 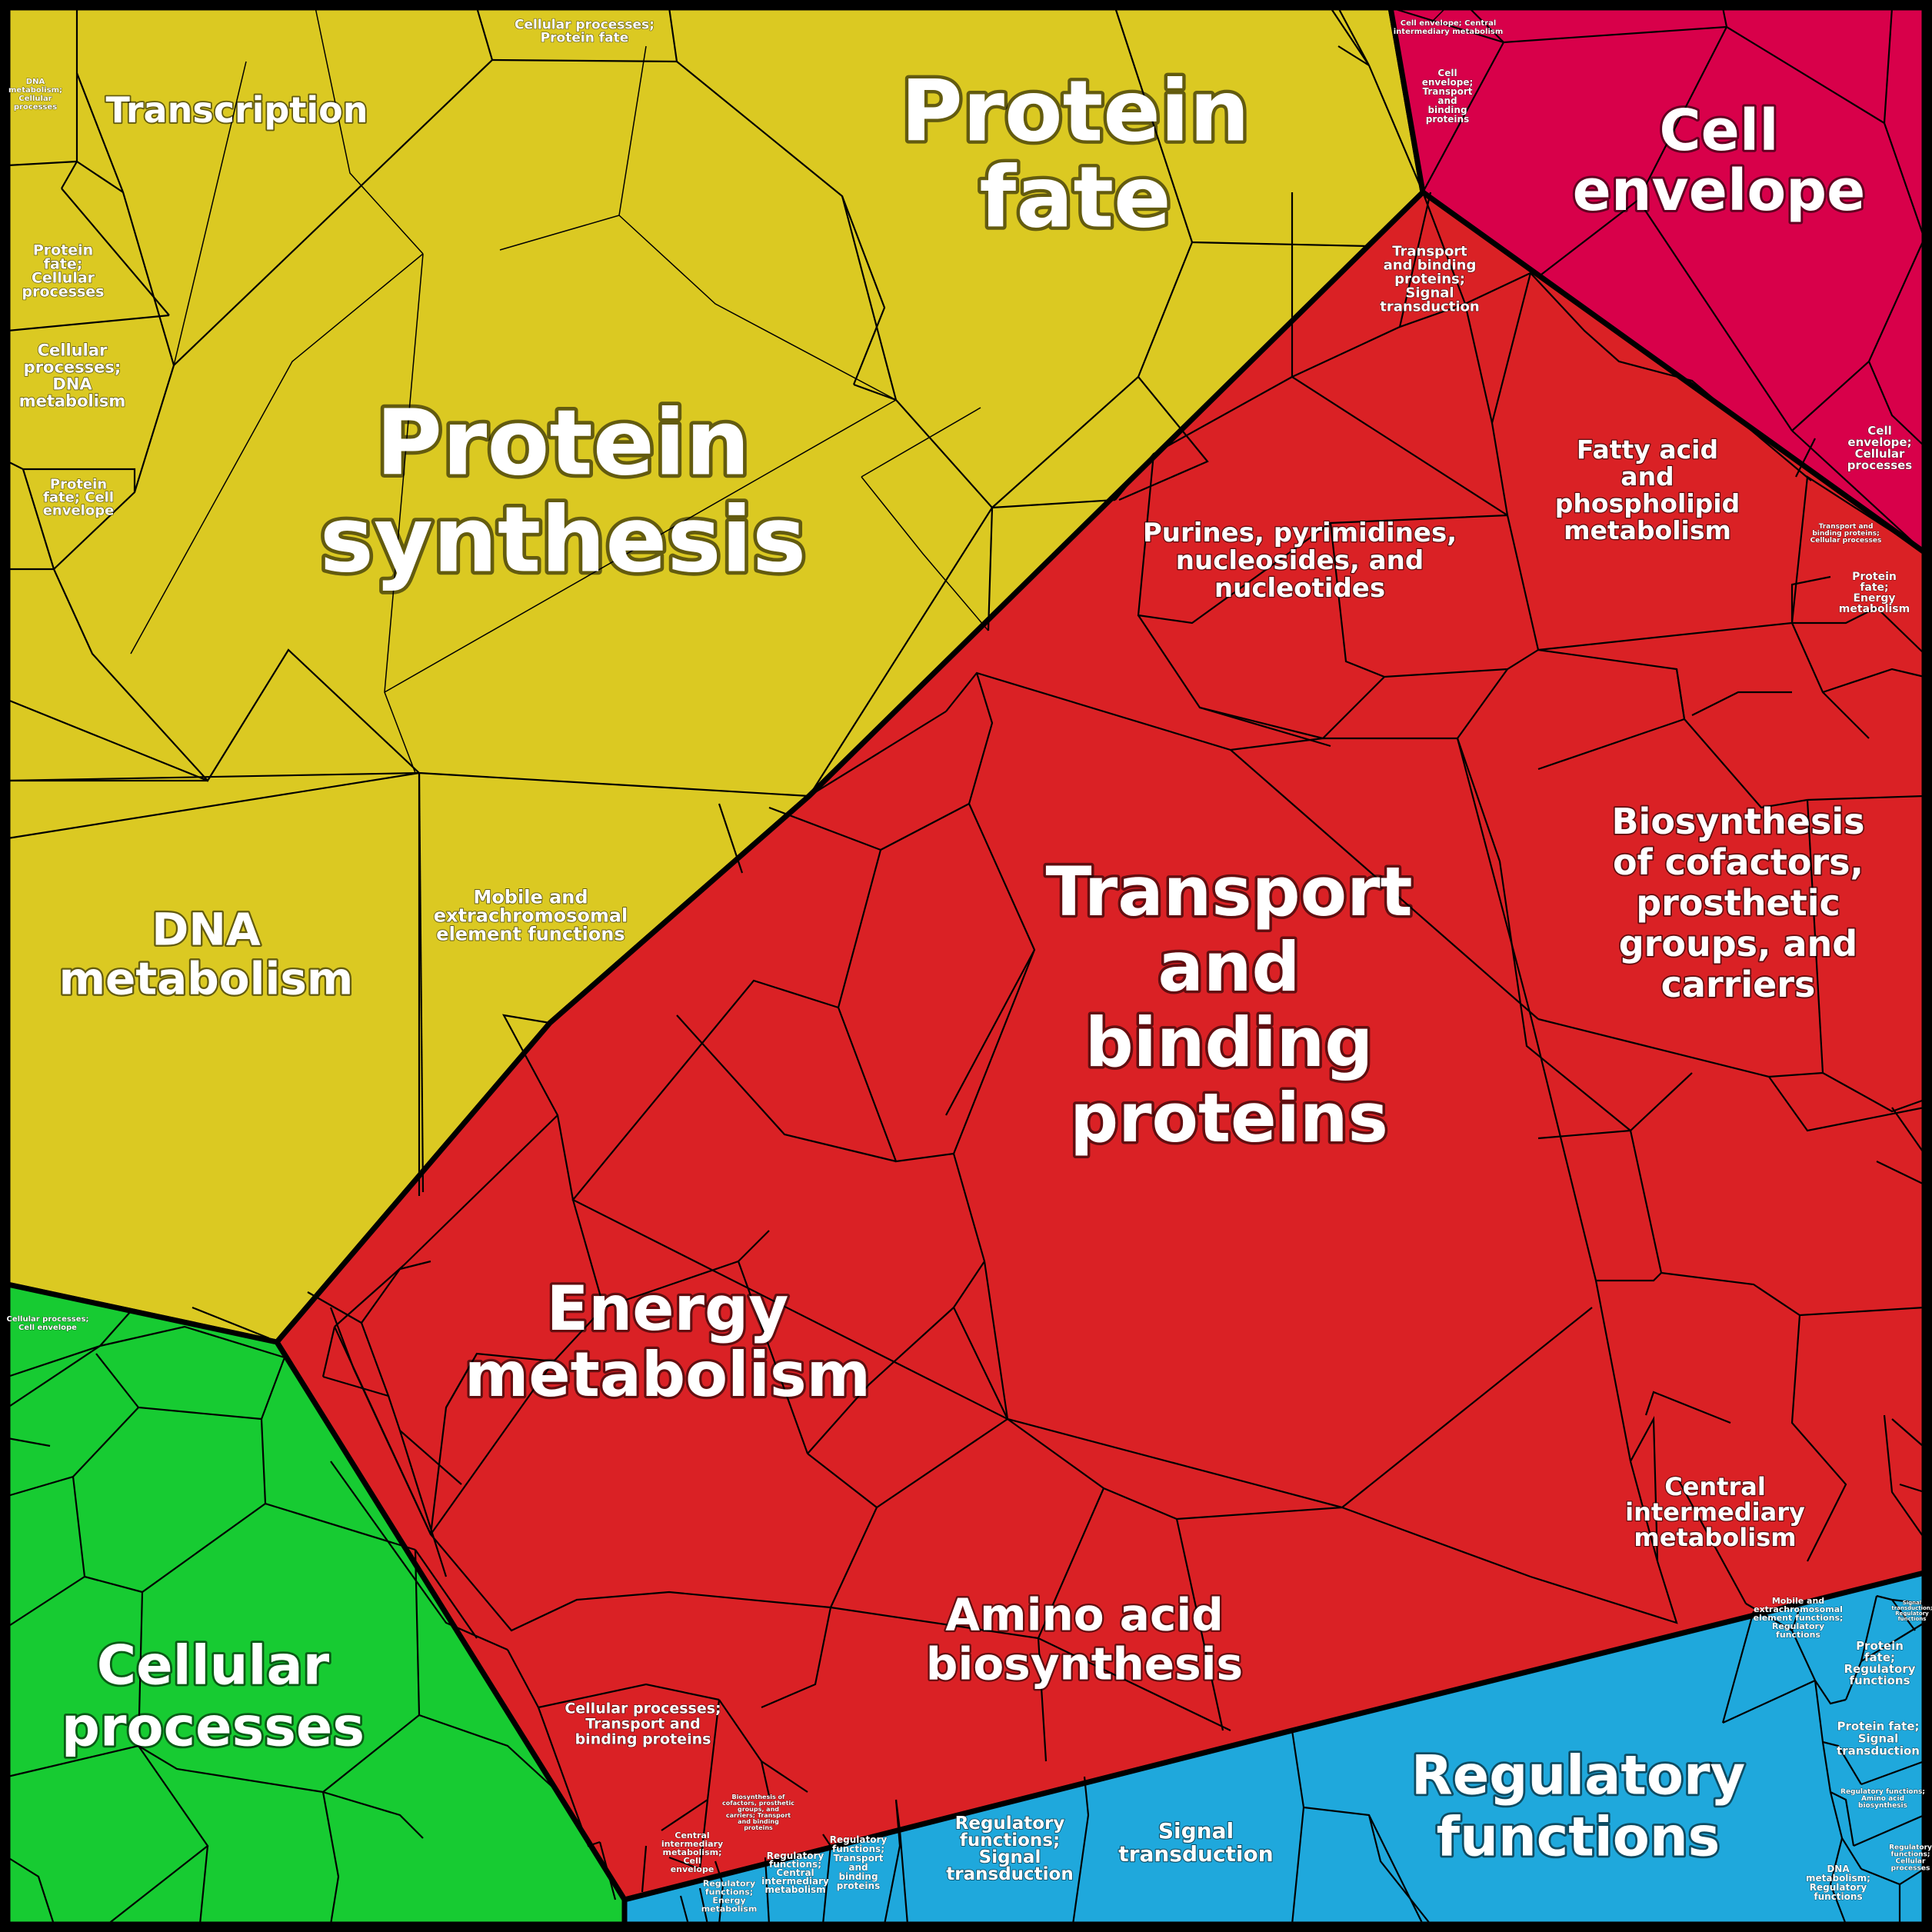 I want to click on label-cellular-processes-dna-metabolism: Cellular processes; DNA metabolism, so click(x=72, y=375).